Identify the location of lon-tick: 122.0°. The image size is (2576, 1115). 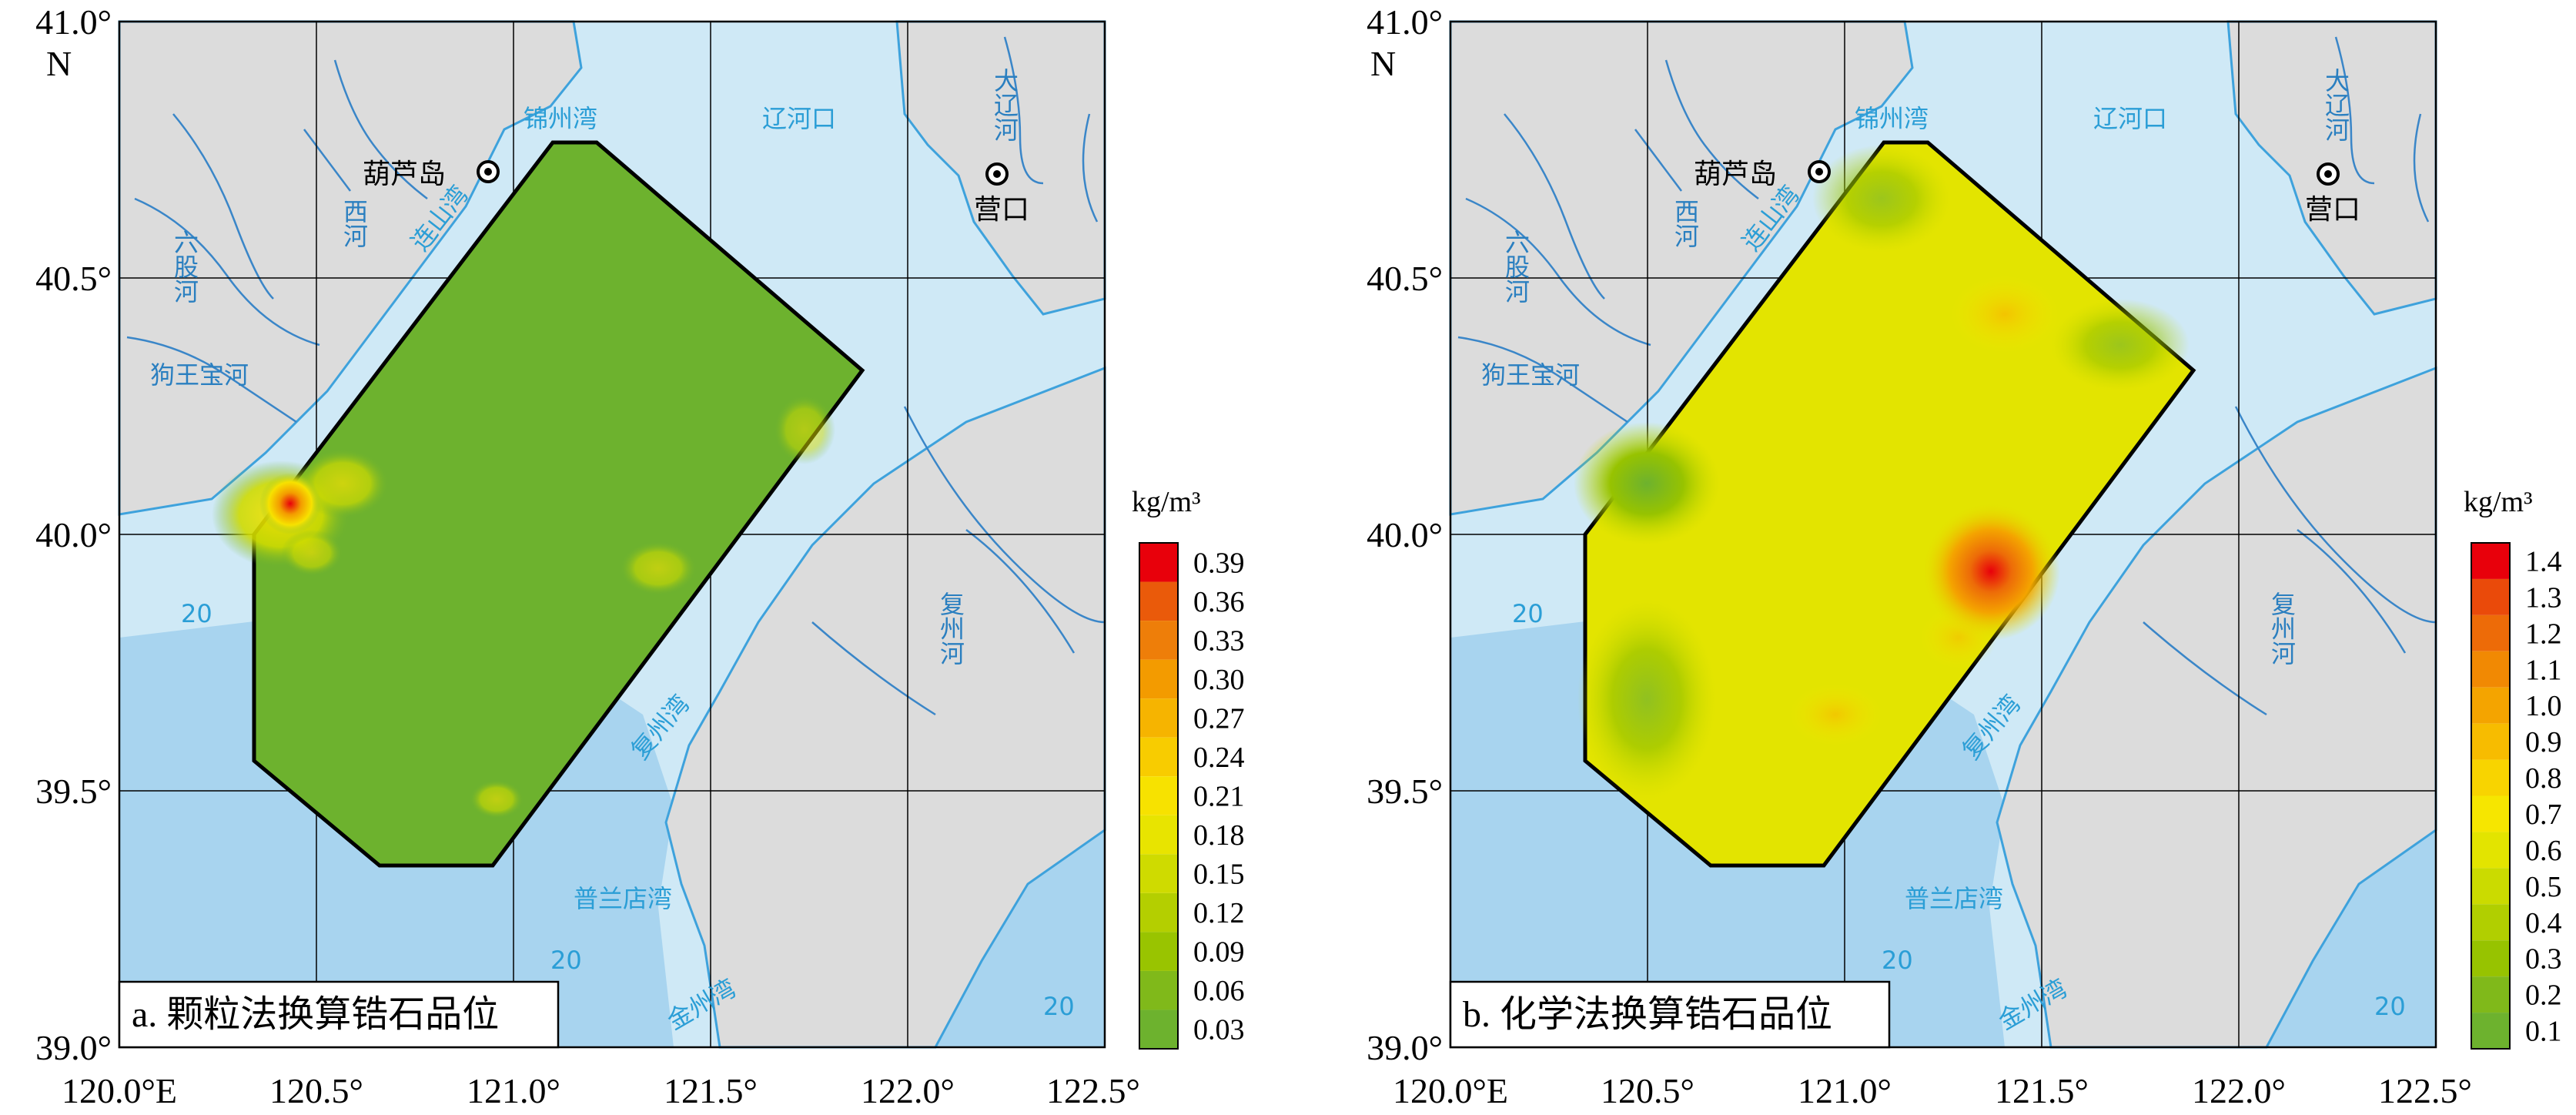
(908, 1090).